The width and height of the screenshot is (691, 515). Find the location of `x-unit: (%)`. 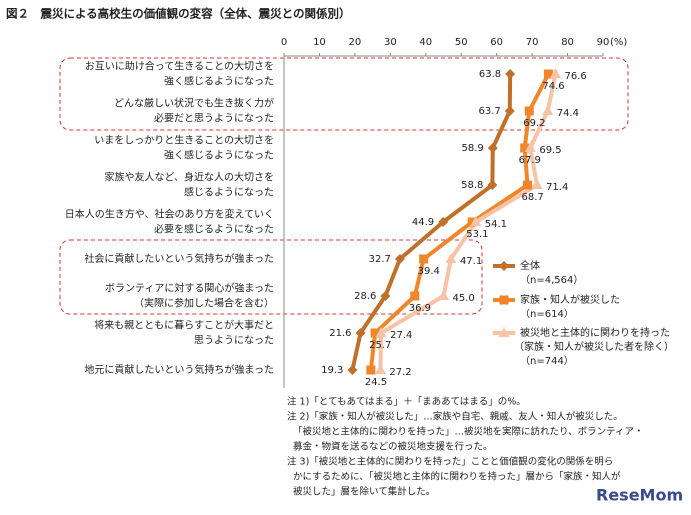

x-unit: (%) is located at coordinates (618, 42).